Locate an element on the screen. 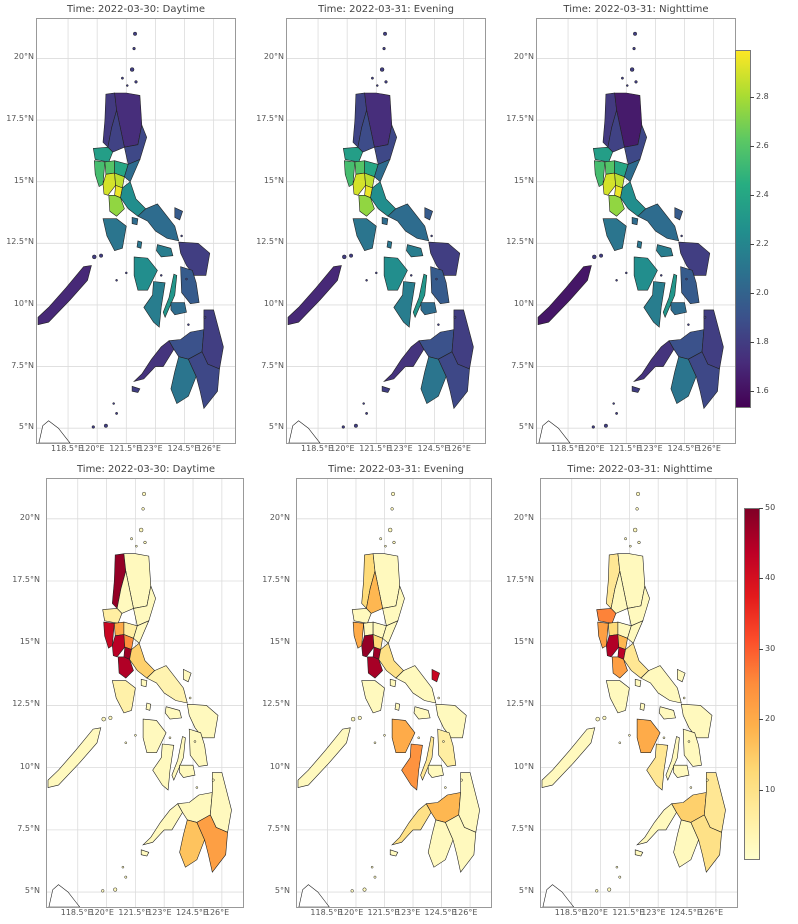  colorbar-tick-label: 20 is located at coordinates (770, 719).